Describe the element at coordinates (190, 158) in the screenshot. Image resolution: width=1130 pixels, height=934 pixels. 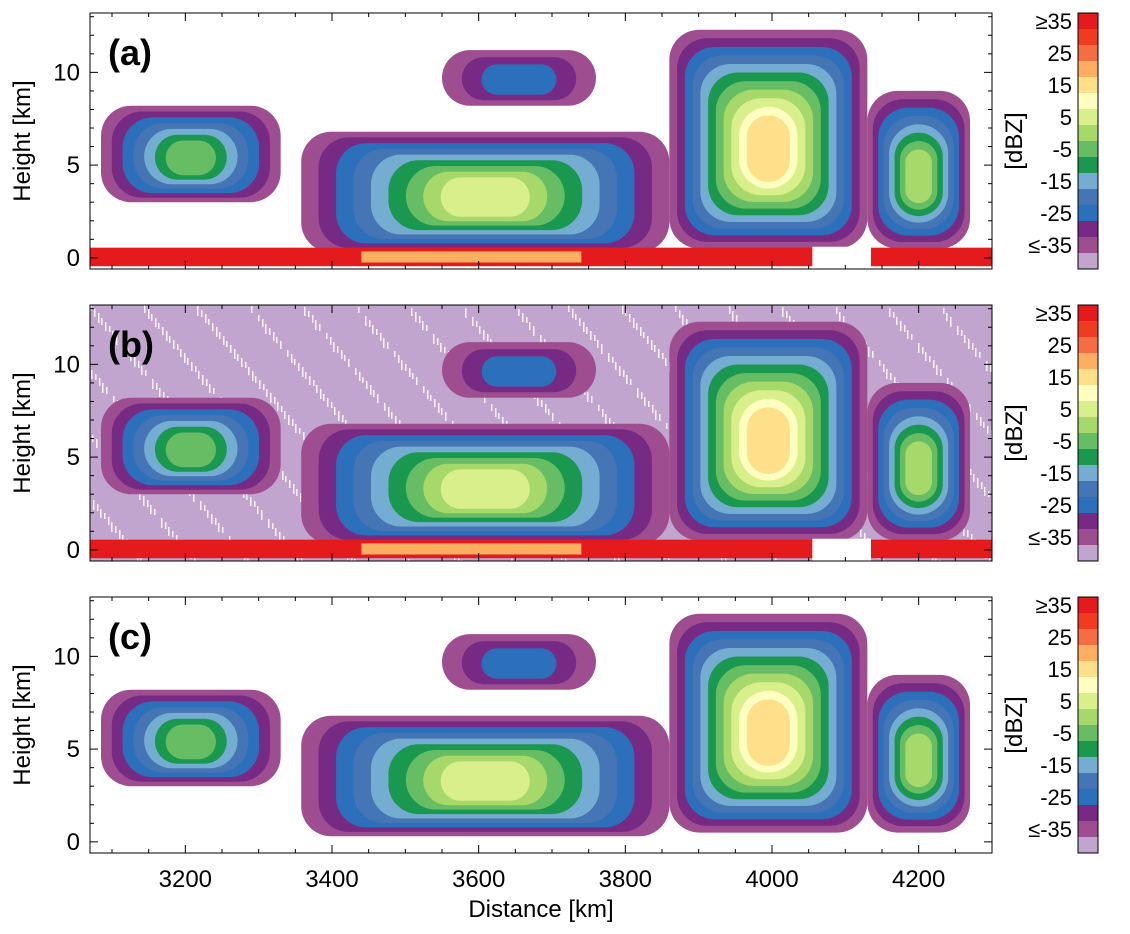
I see `reflectivity-contour` at that location.